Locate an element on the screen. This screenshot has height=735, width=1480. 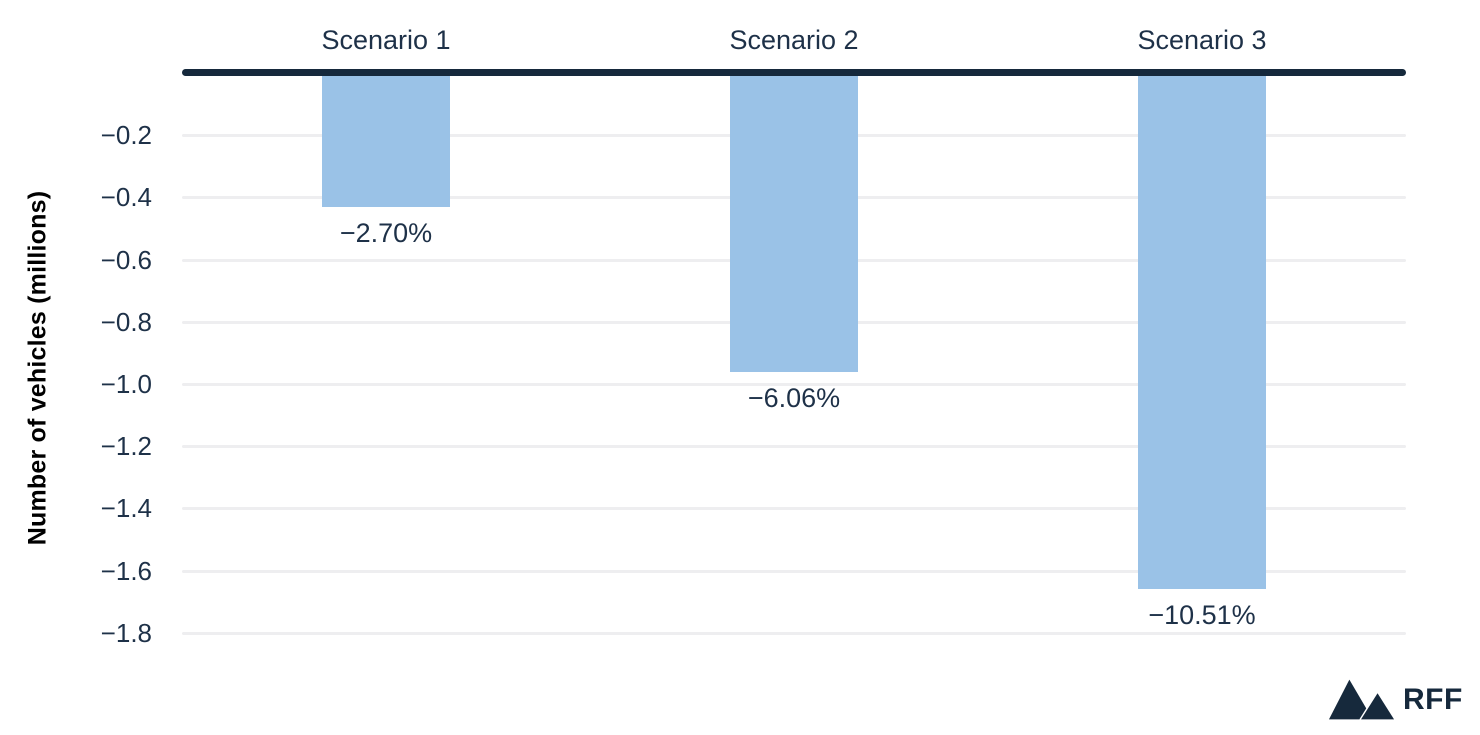
rff-mountains-icon is located at coordinates (1362, 700).